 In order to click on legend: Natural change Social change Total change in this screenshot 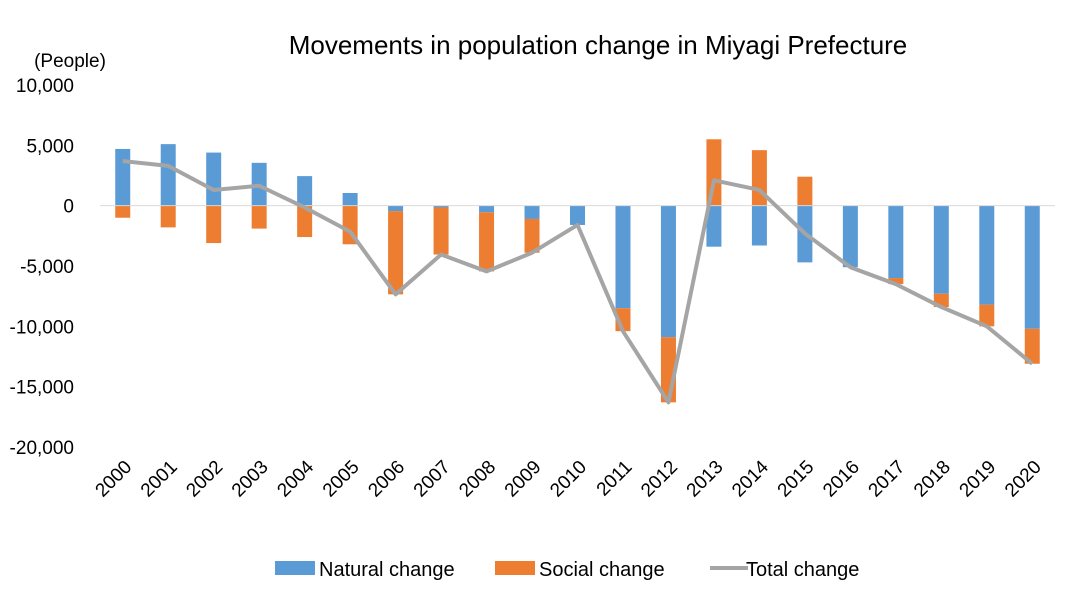, I will do `click(567, 570)`.